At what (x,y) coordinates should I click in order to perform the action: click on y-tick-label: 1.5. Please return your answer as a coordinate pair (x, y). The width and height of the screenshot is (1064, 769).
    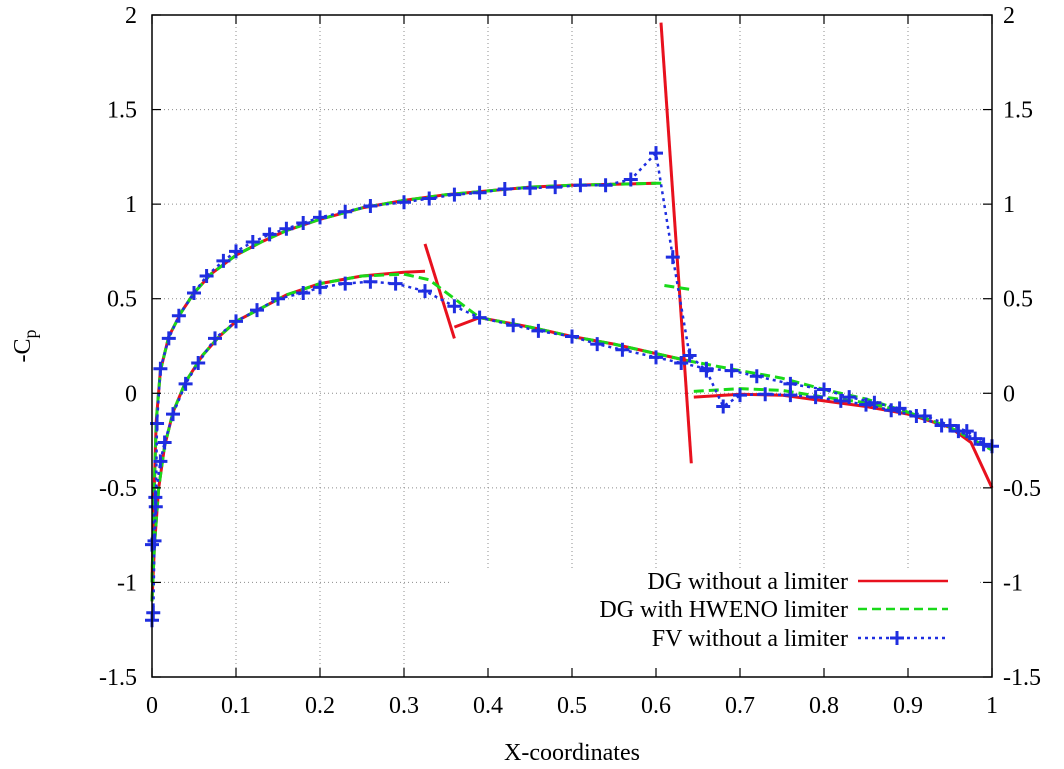
    Looking at the image, I should click on (122, 111).